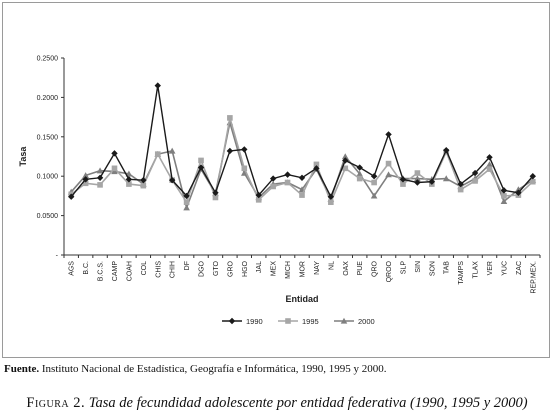  Describe the element at coordinates (288, 270) in the screenshot. I see `x-tick-label: MICH` at that location.